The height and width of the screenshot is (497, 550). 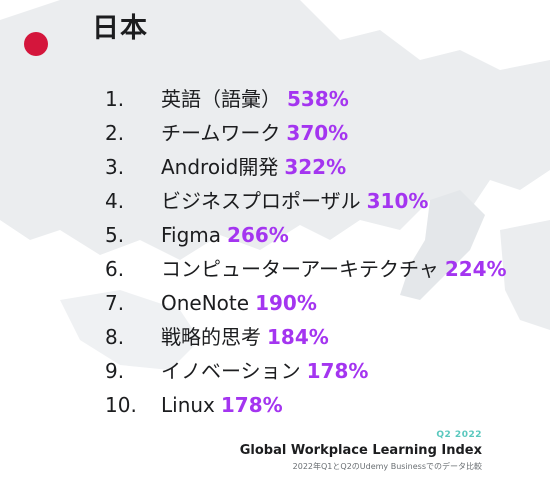 I want to click on ranking-item: 3. Android開発 322%, so click(x=306, y=167).